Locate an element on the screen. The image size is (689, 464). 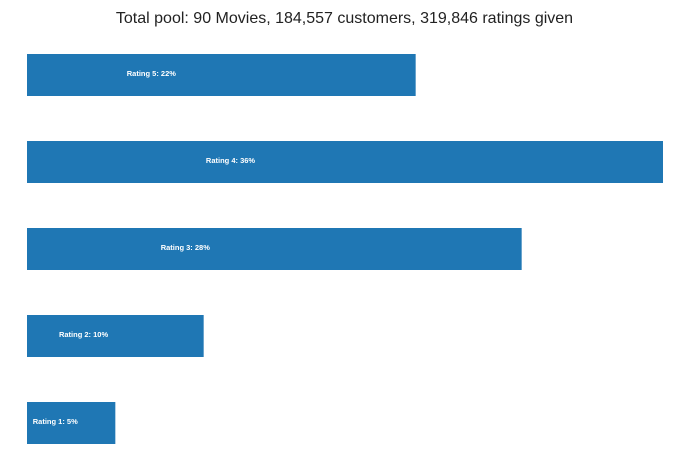
bar-label-rating-1: Rating 1: 5% is located at coordinates (55, 421).